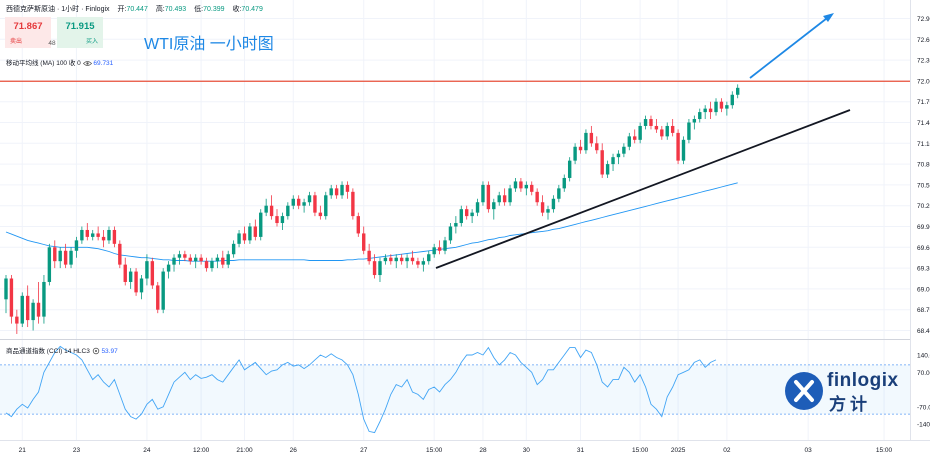 The width and height of the screenshot is (930, 456). I want to click on arrow-up-right-icon, so click(790, 46).